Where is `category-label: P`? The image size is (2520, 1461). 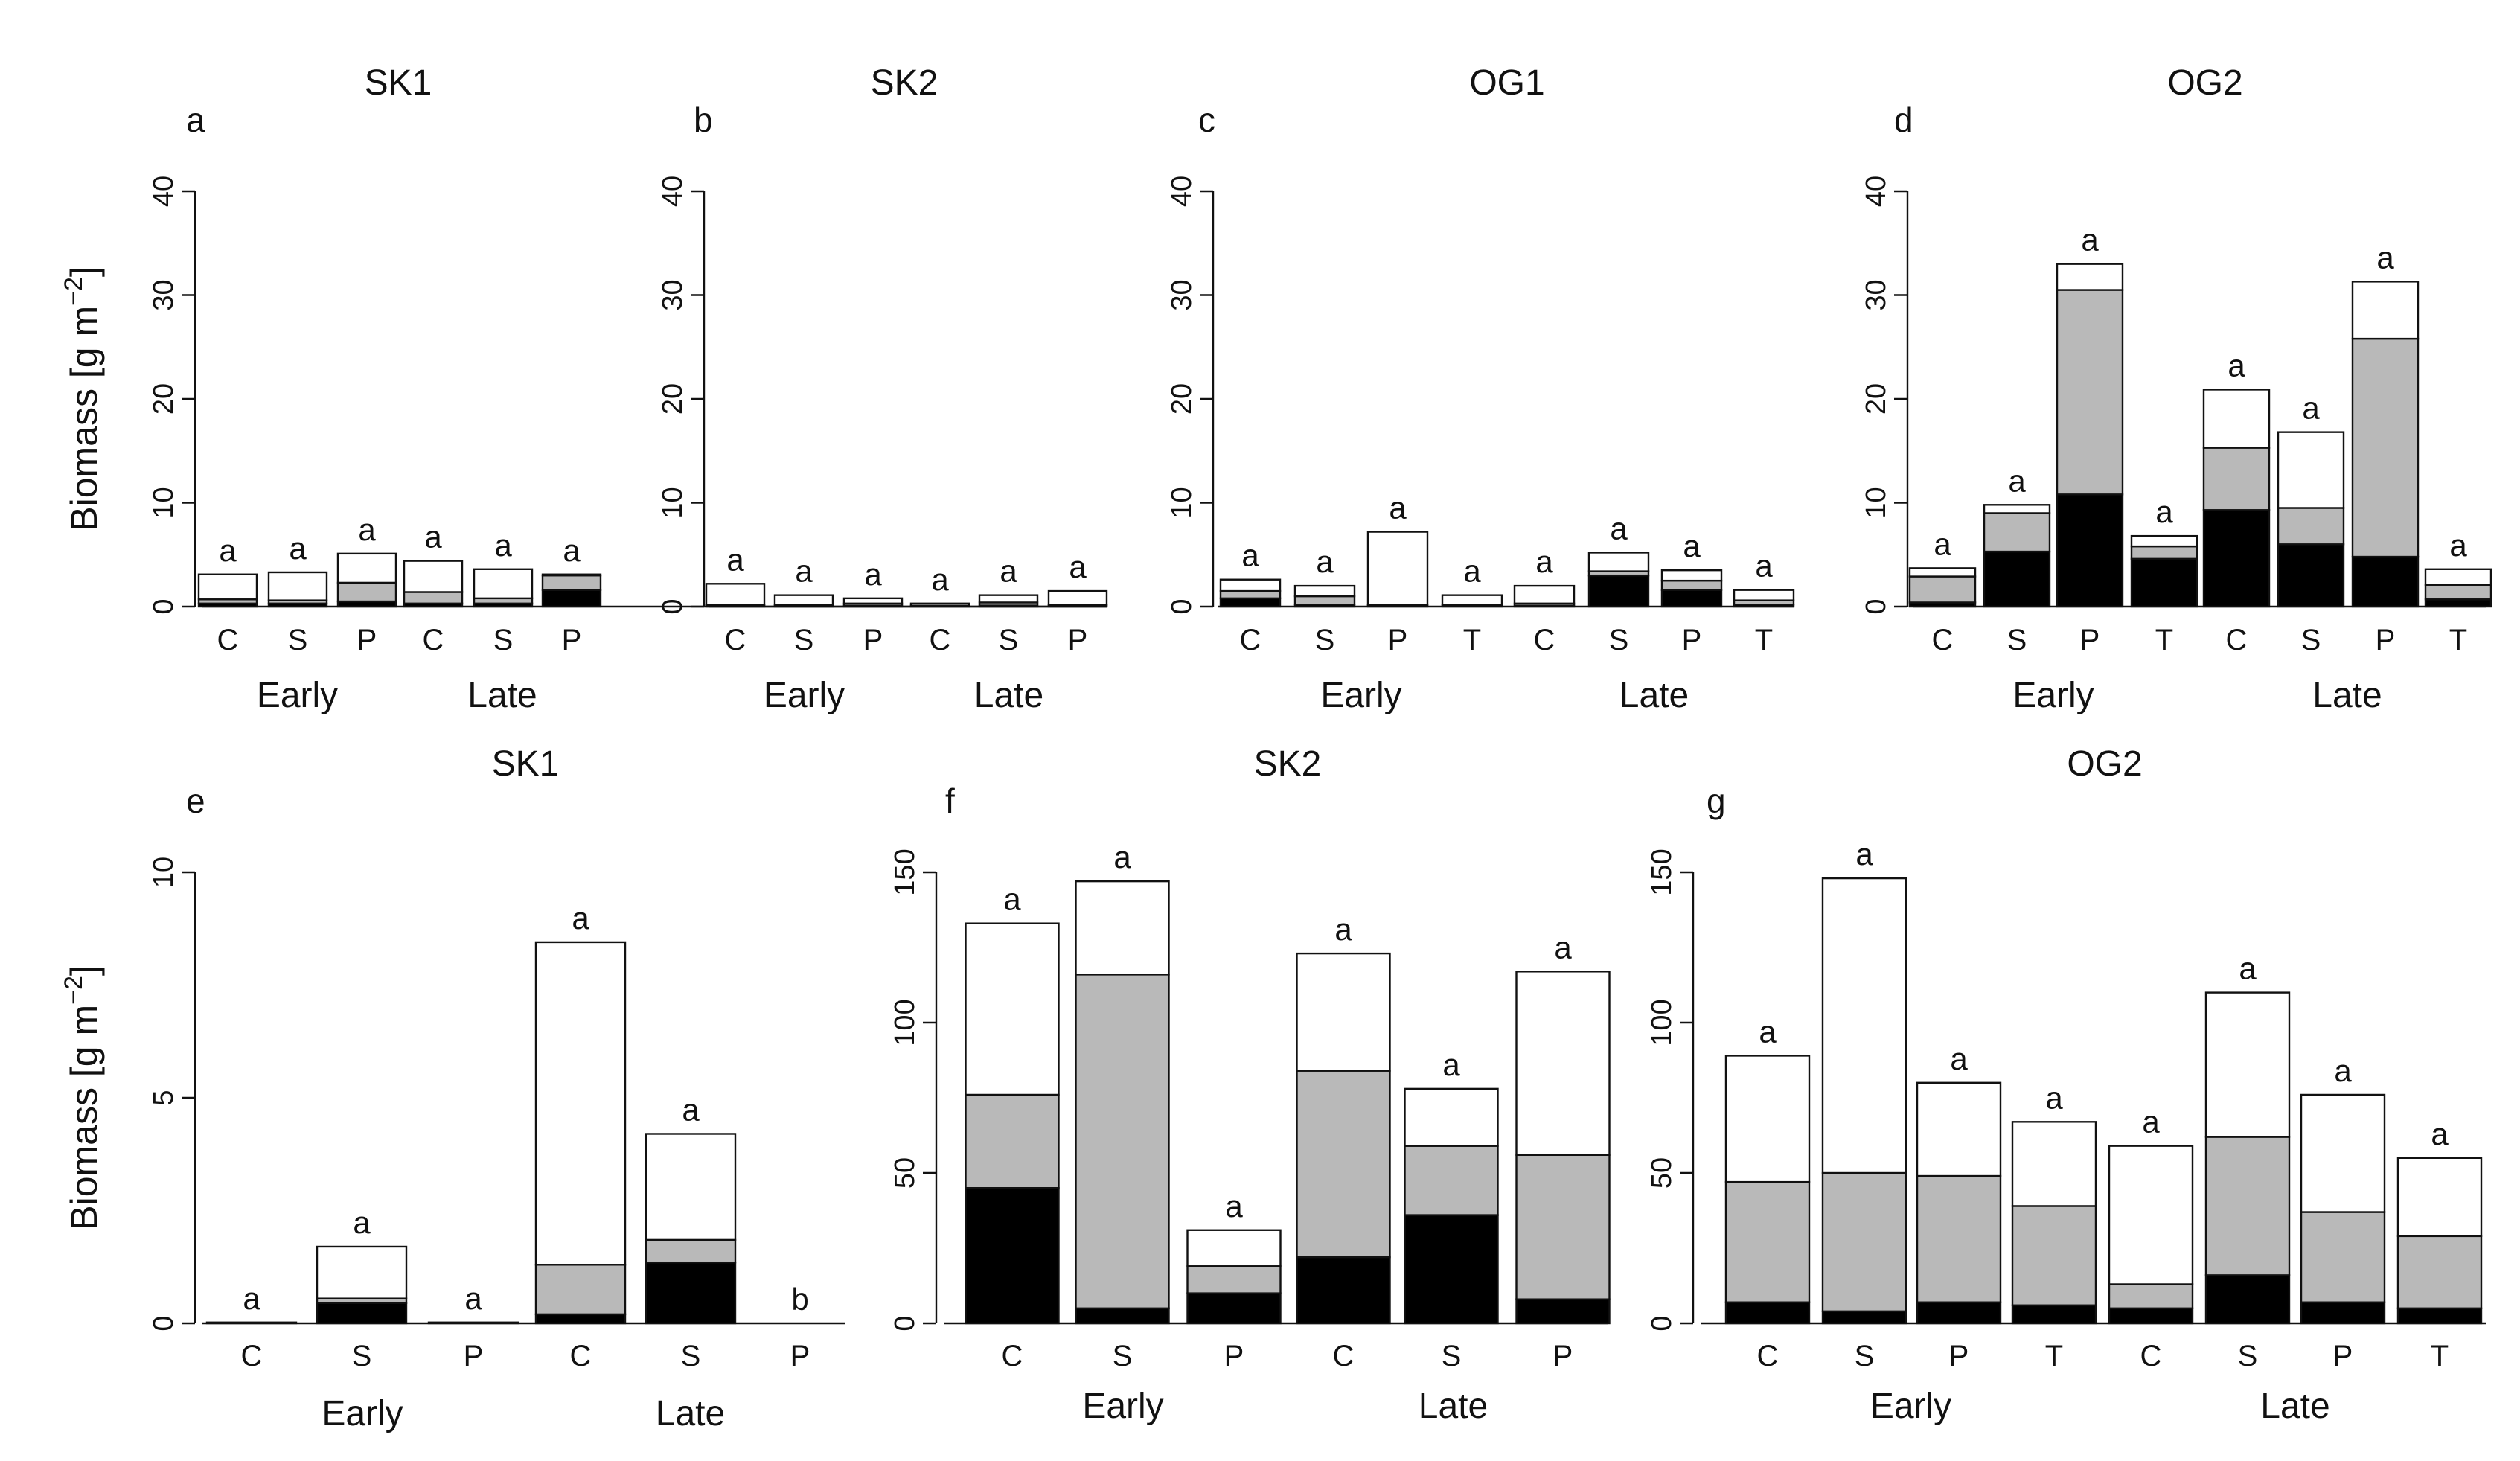 category-label: P is located at coordinates (2386, 640).